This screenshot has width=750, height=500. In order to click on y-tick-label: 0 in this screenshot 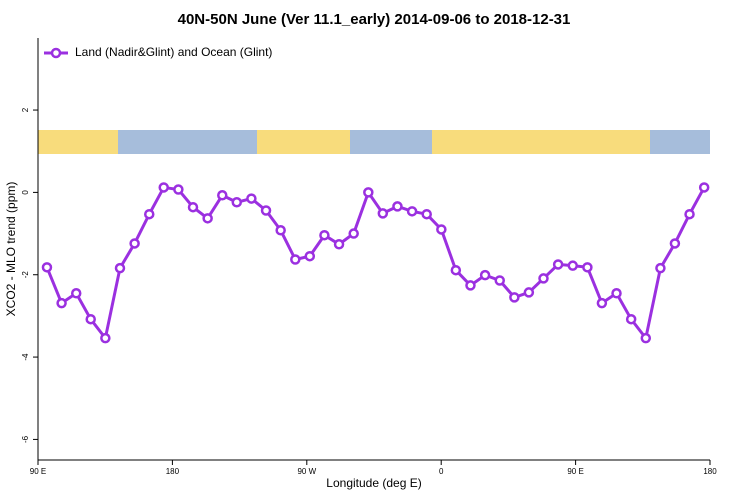, I will do `click(25, 192)`.